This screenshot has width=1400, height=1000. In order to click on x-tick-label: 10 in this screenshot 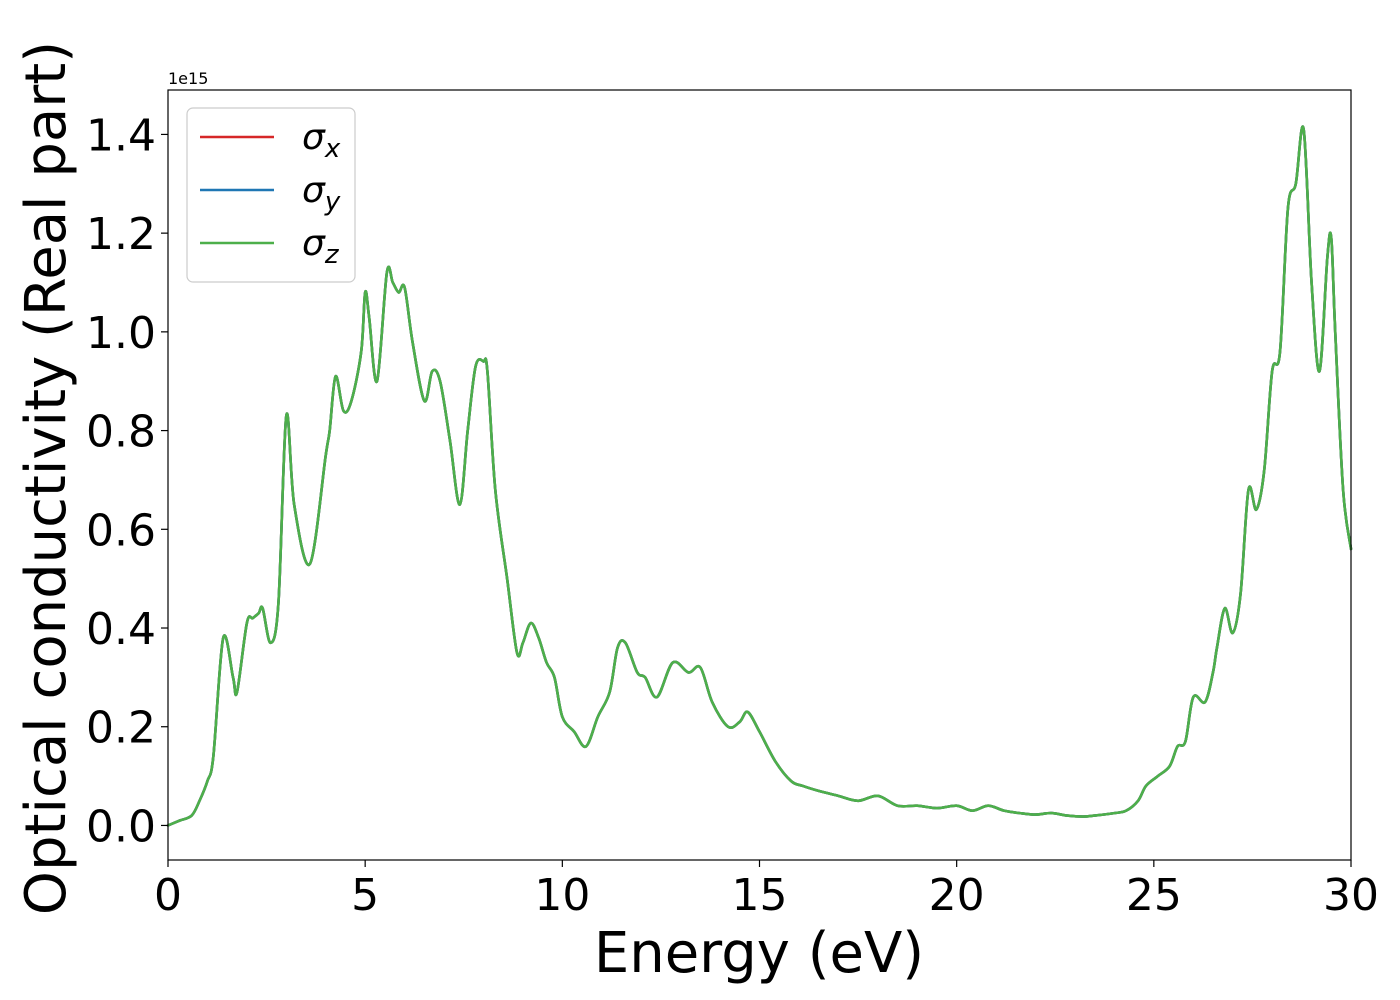, I will do `click(562, 895)`.